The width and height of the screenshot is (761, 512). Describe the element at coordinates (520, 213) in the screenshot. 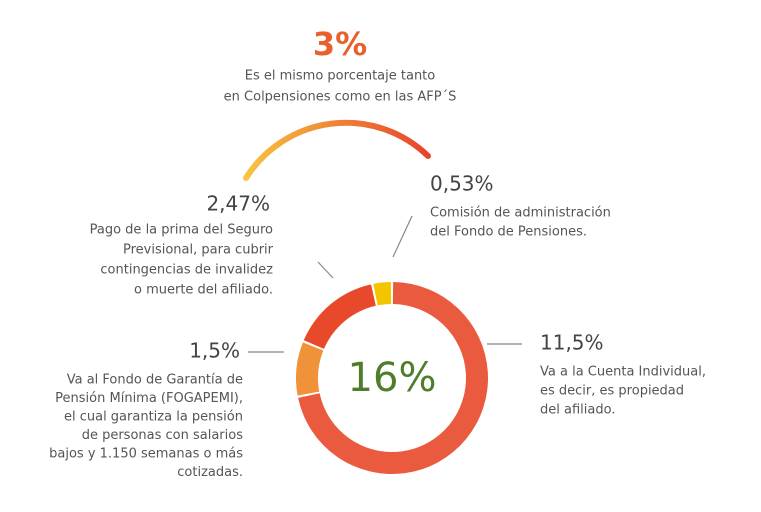

I see `description: Comisión de administración` at that location.